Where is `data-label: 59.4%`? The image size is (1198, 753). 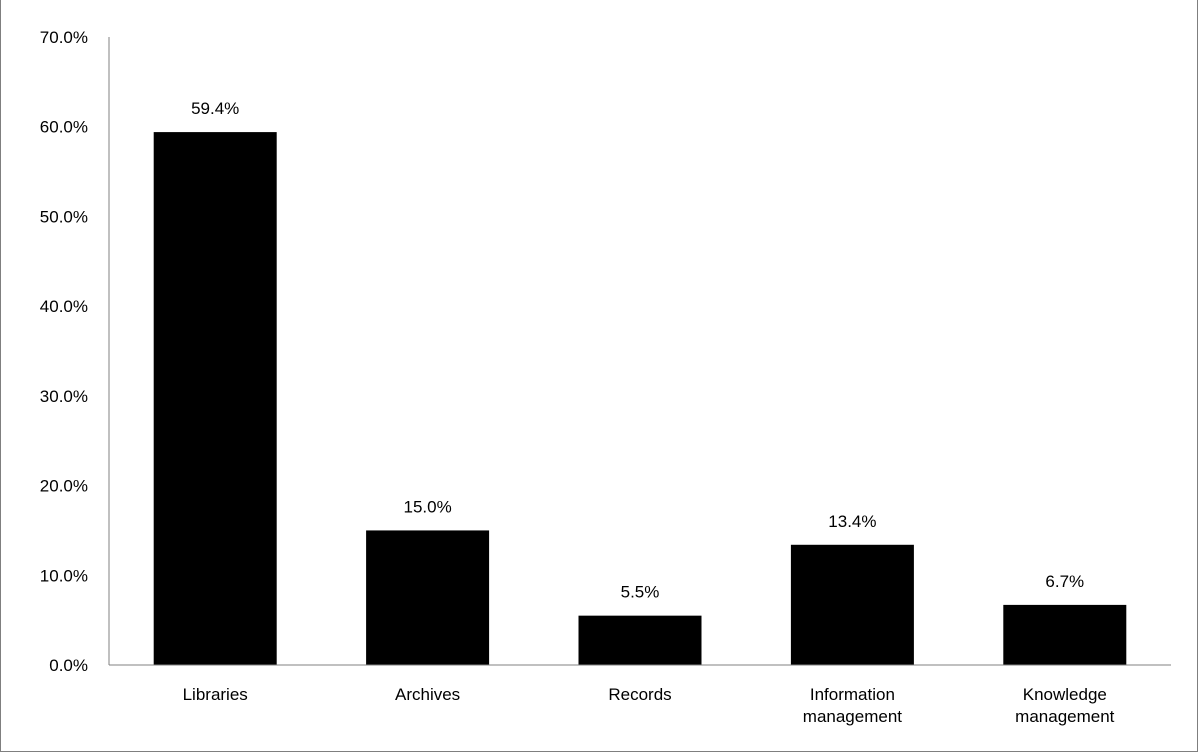
data-label: 59.4% is located at coordinates (215, 108).